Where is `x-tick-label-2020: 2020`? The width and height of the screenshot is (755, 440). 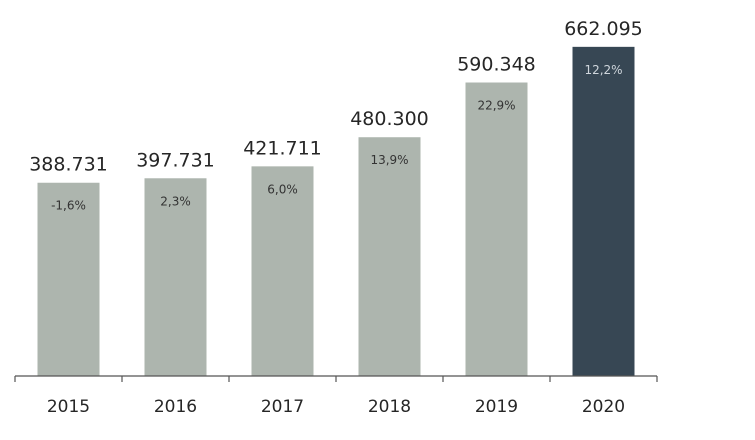
x-tick-label-2020: 2020 is located at coordinates (603, 407).